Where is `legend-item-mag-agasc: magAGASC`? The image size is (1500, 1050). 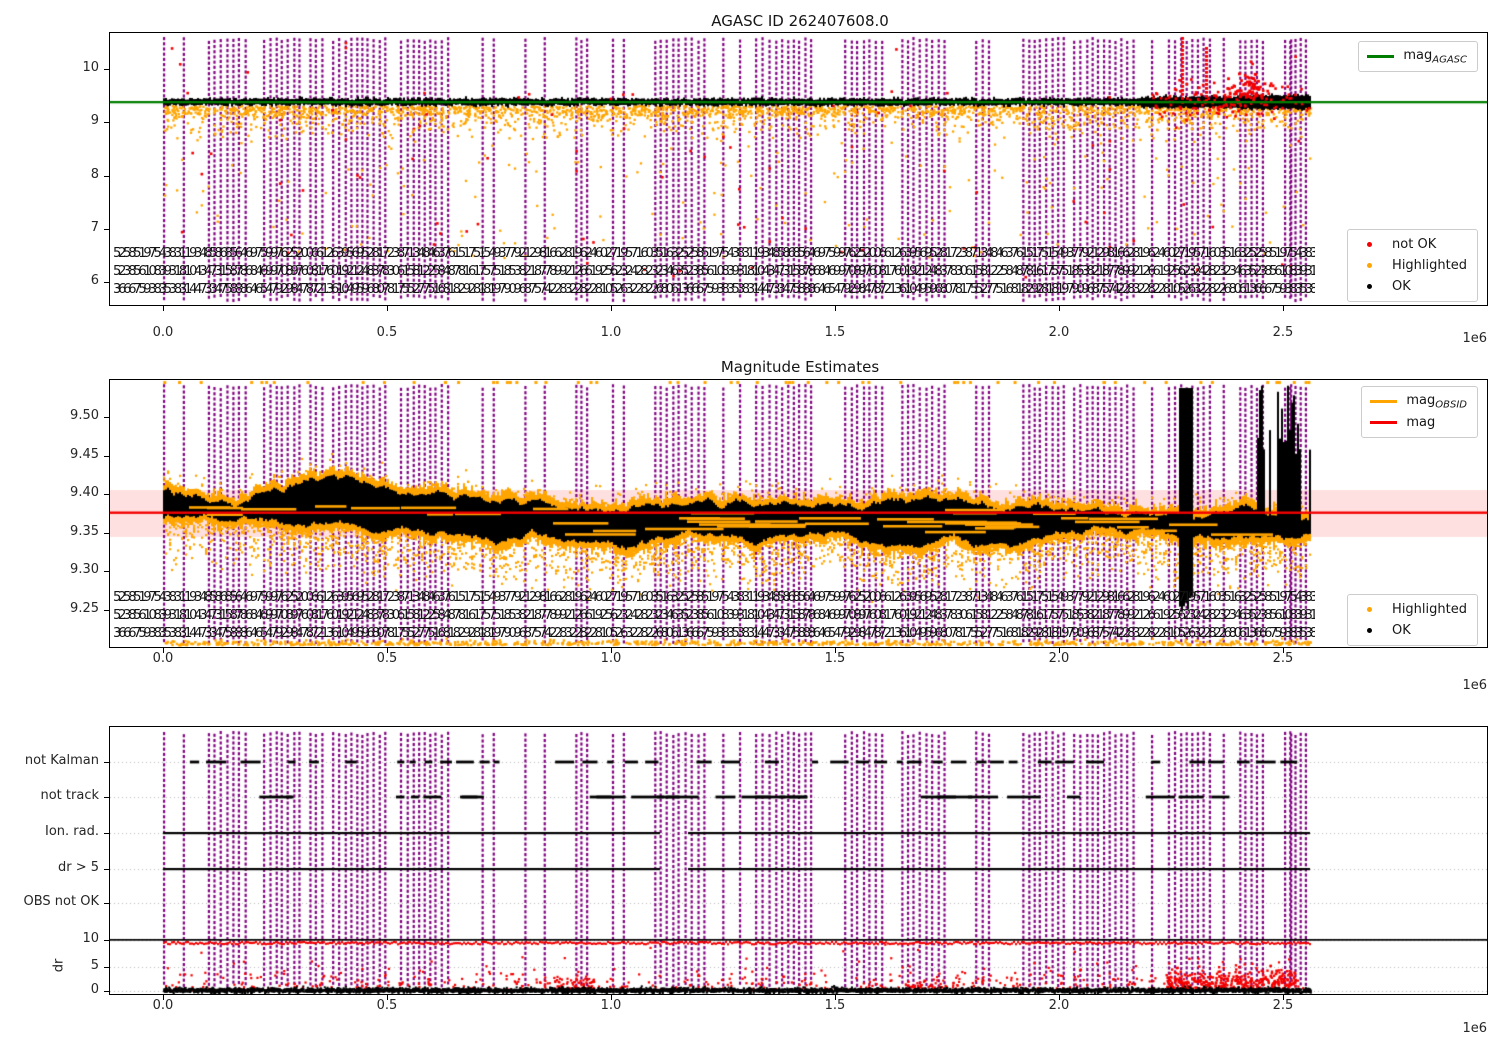 legend-item-mag-agasc: magAGASC is located at coordinates (1417, 56).